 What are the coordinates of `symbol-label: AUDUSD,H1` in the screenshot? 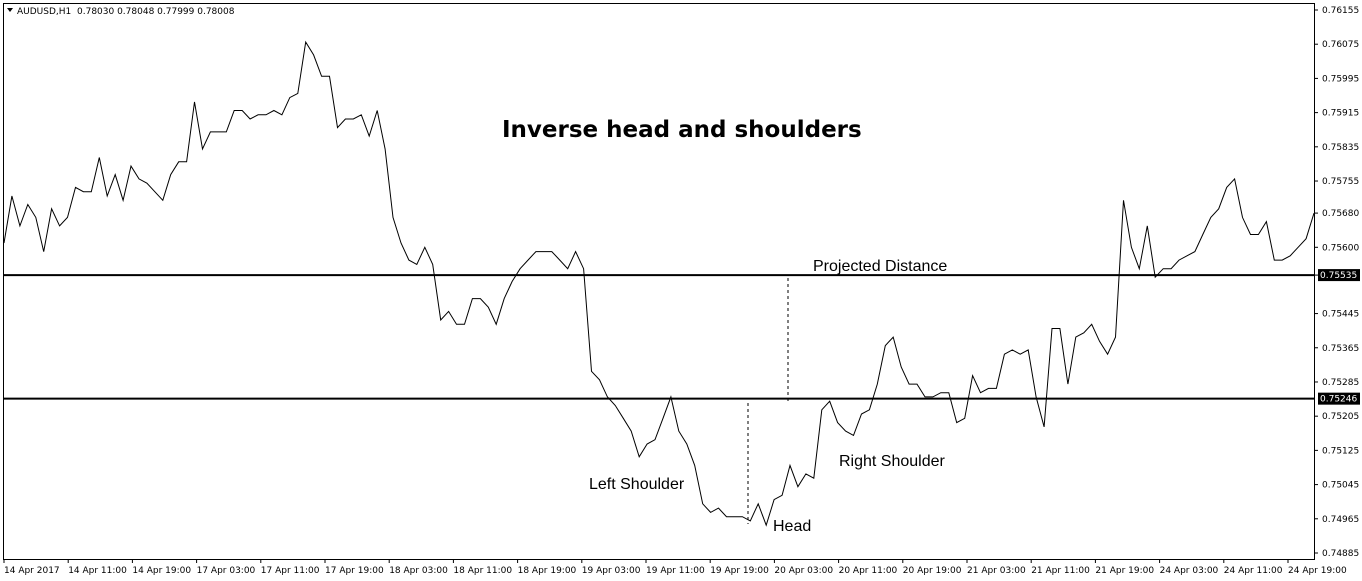 It's located at (44, 12).